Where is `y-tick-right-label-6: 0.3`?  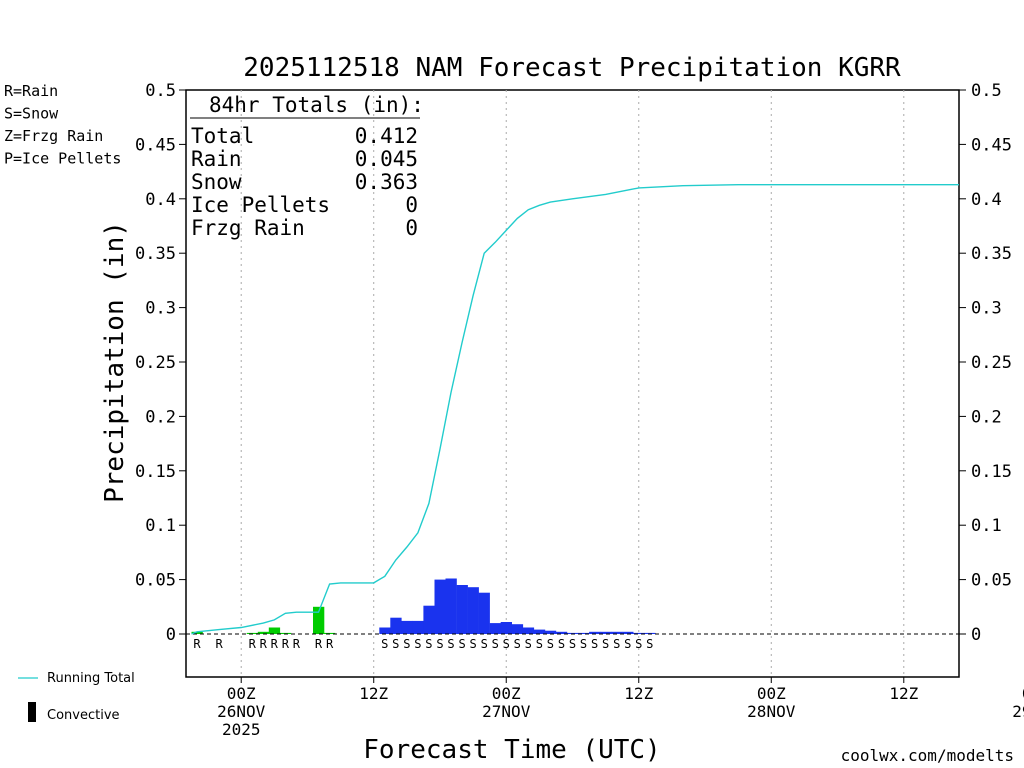 y-tick-right-label-6: 0.3 is located at coordinates (986, 309).